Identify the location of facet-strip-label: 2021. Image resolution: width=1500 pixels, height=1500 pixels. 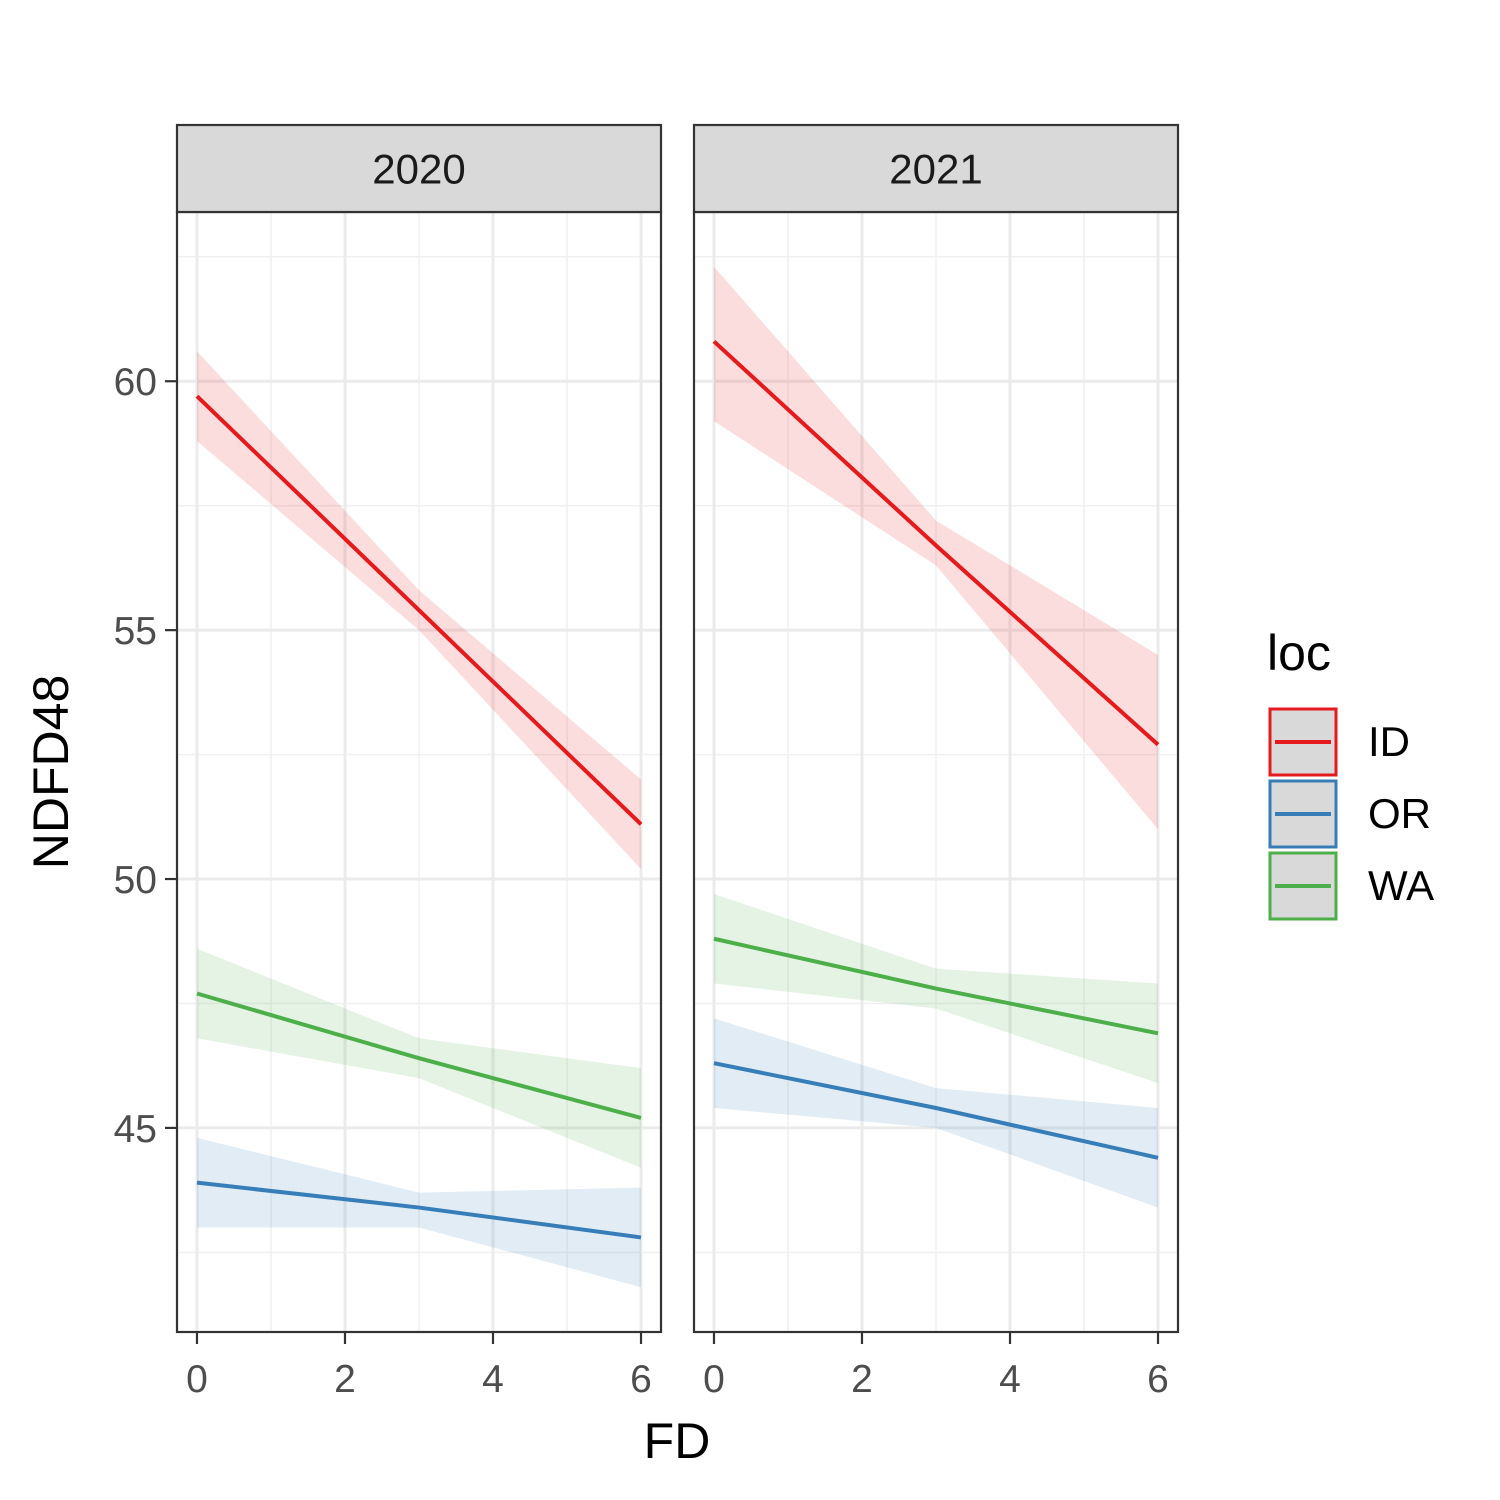
(935, 169).